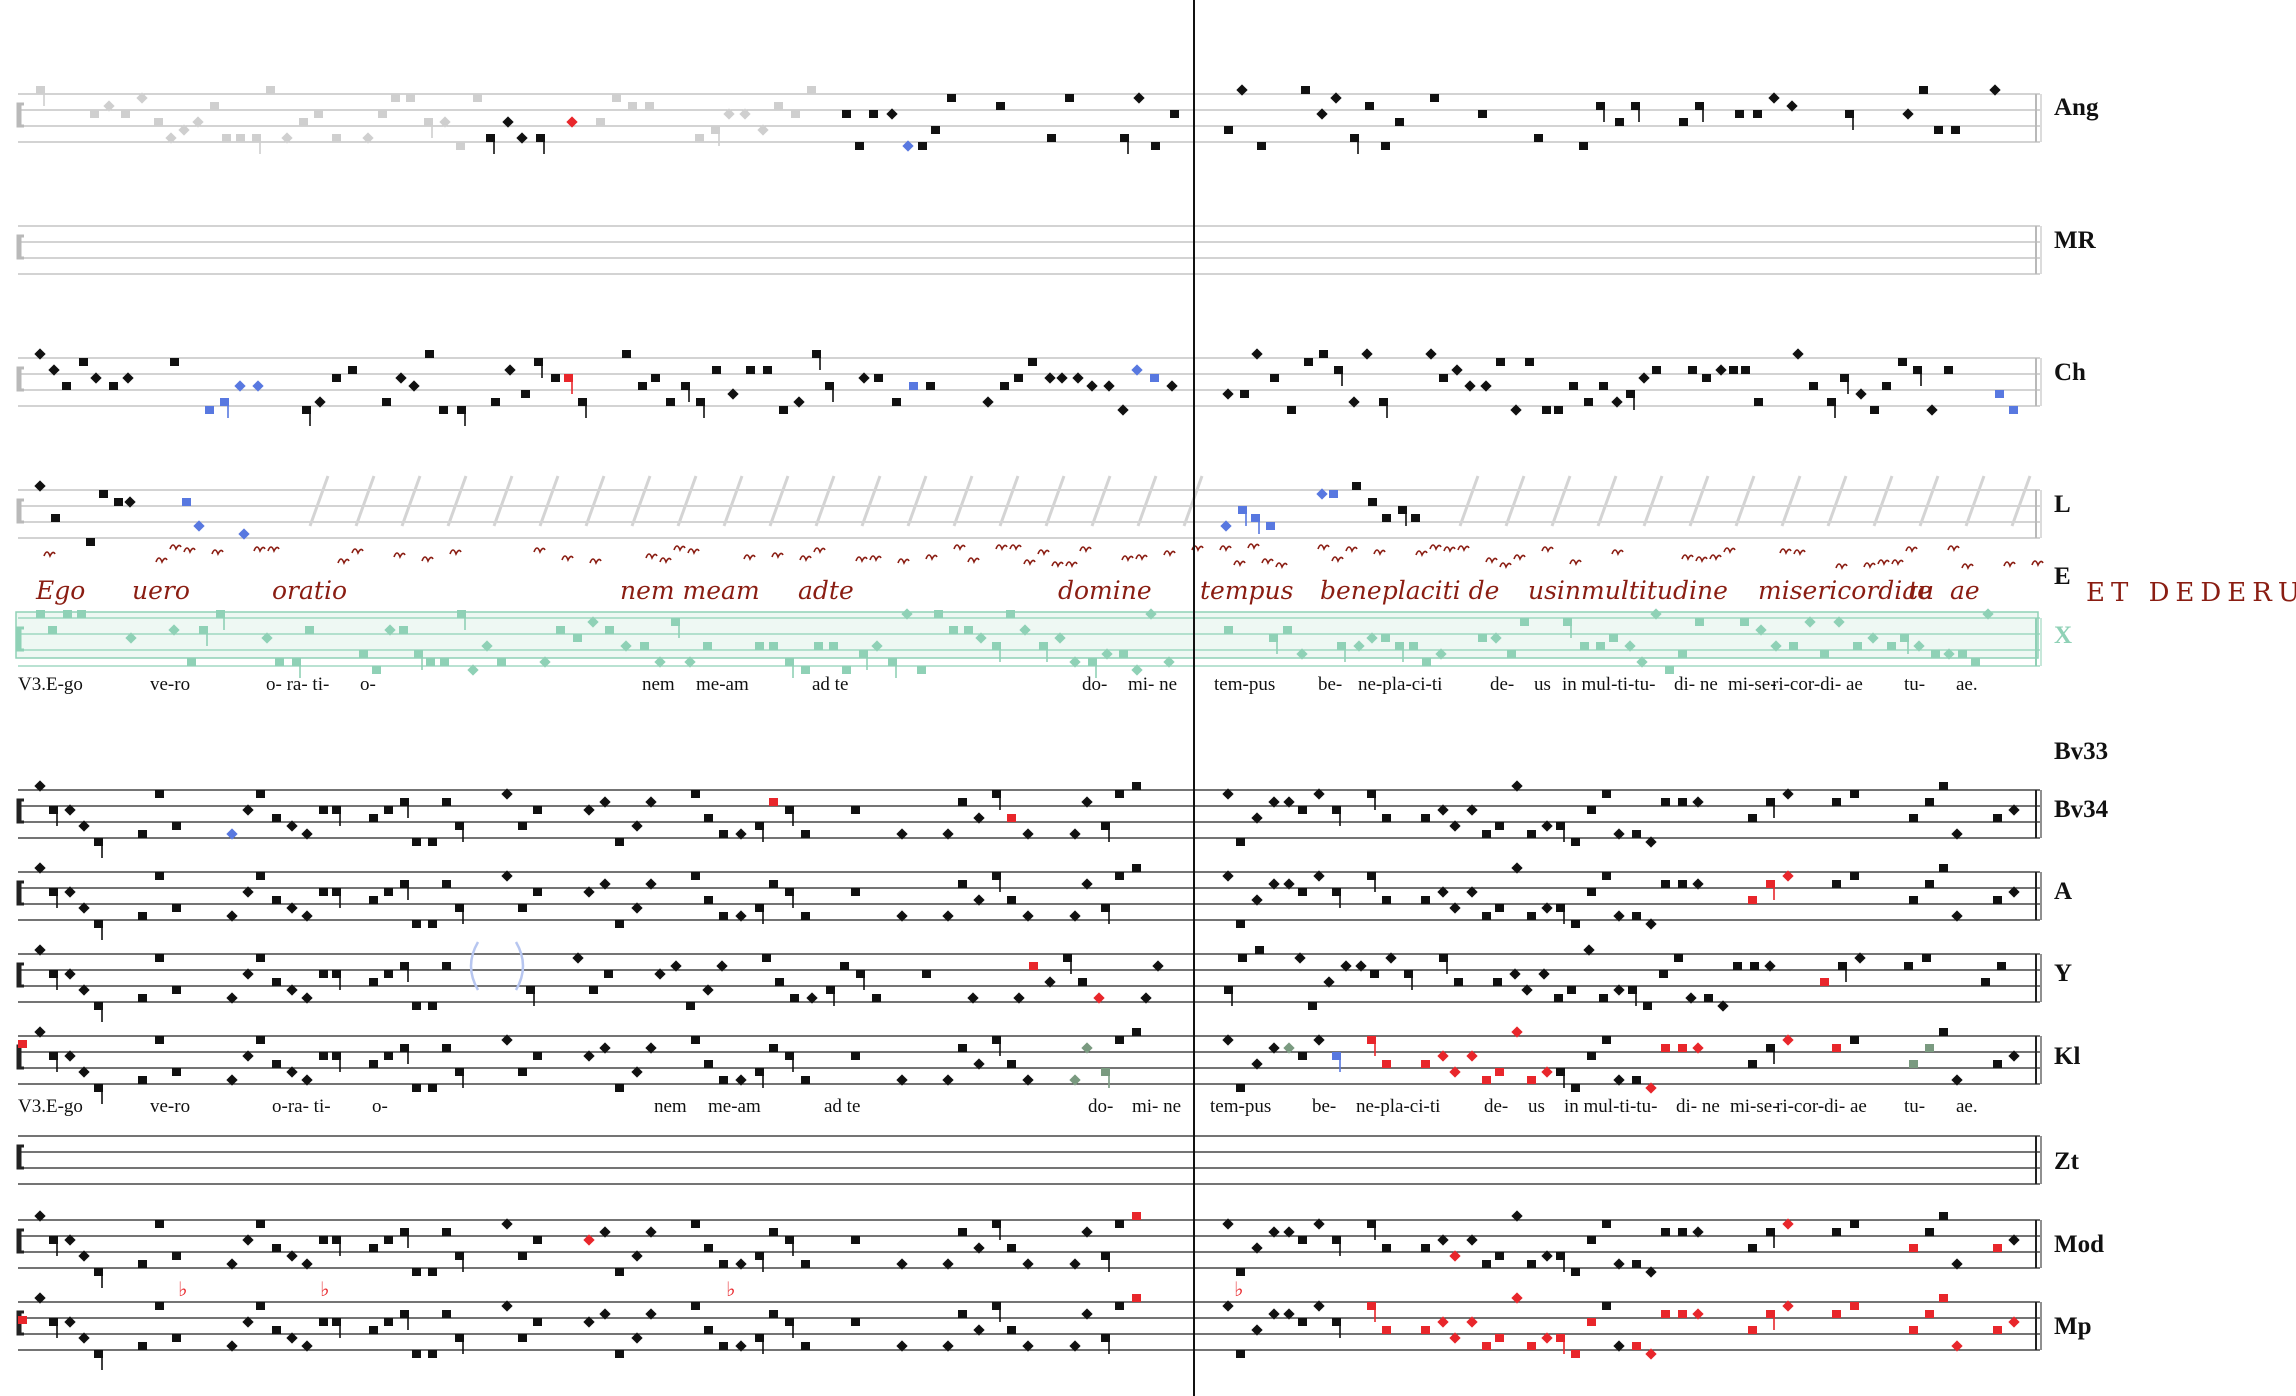 The image size is (2296, 1396). I want to click on c-clef-icon, so click(20, 893).